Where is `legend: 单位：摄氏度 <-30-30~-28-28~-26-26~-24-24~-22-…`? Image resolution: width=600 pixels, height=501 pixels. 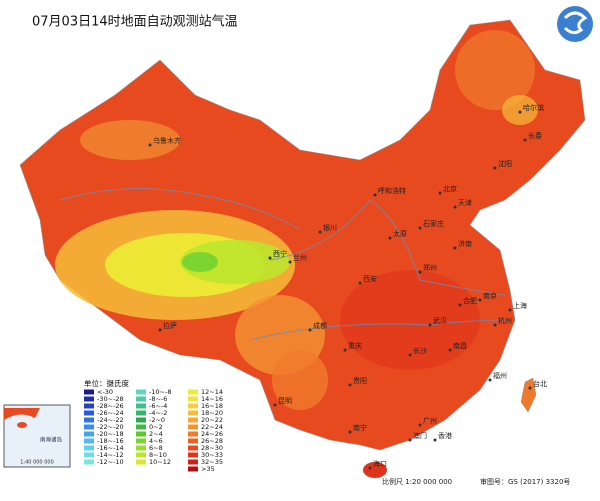
legend: 单位：摄氏度 <-30-30~-28-28~-26-26~-24-24~-22-… is located at coordinates (153, 425).